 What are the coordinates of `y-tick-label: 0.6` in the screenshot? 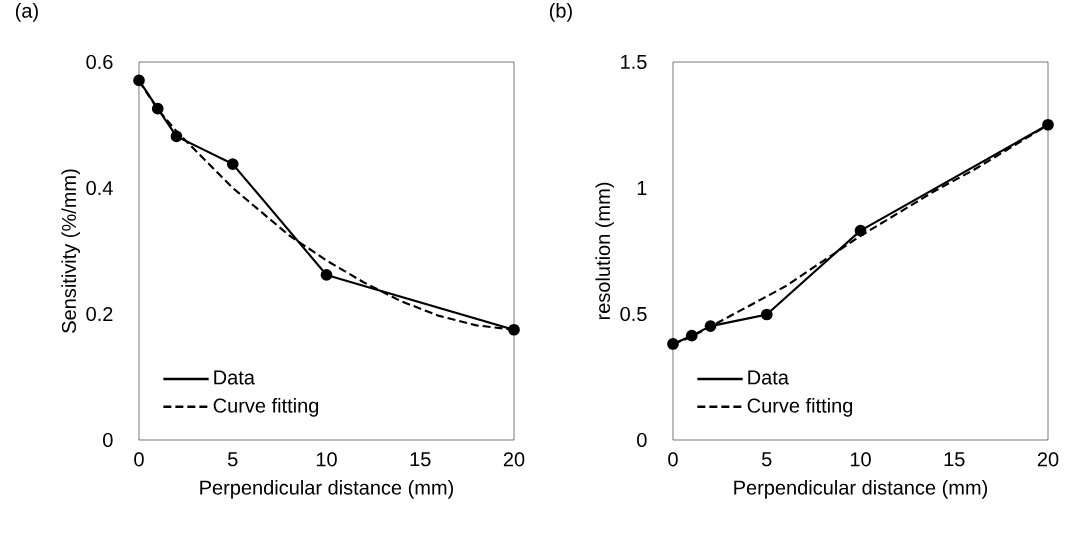 It's located at (99, 62).